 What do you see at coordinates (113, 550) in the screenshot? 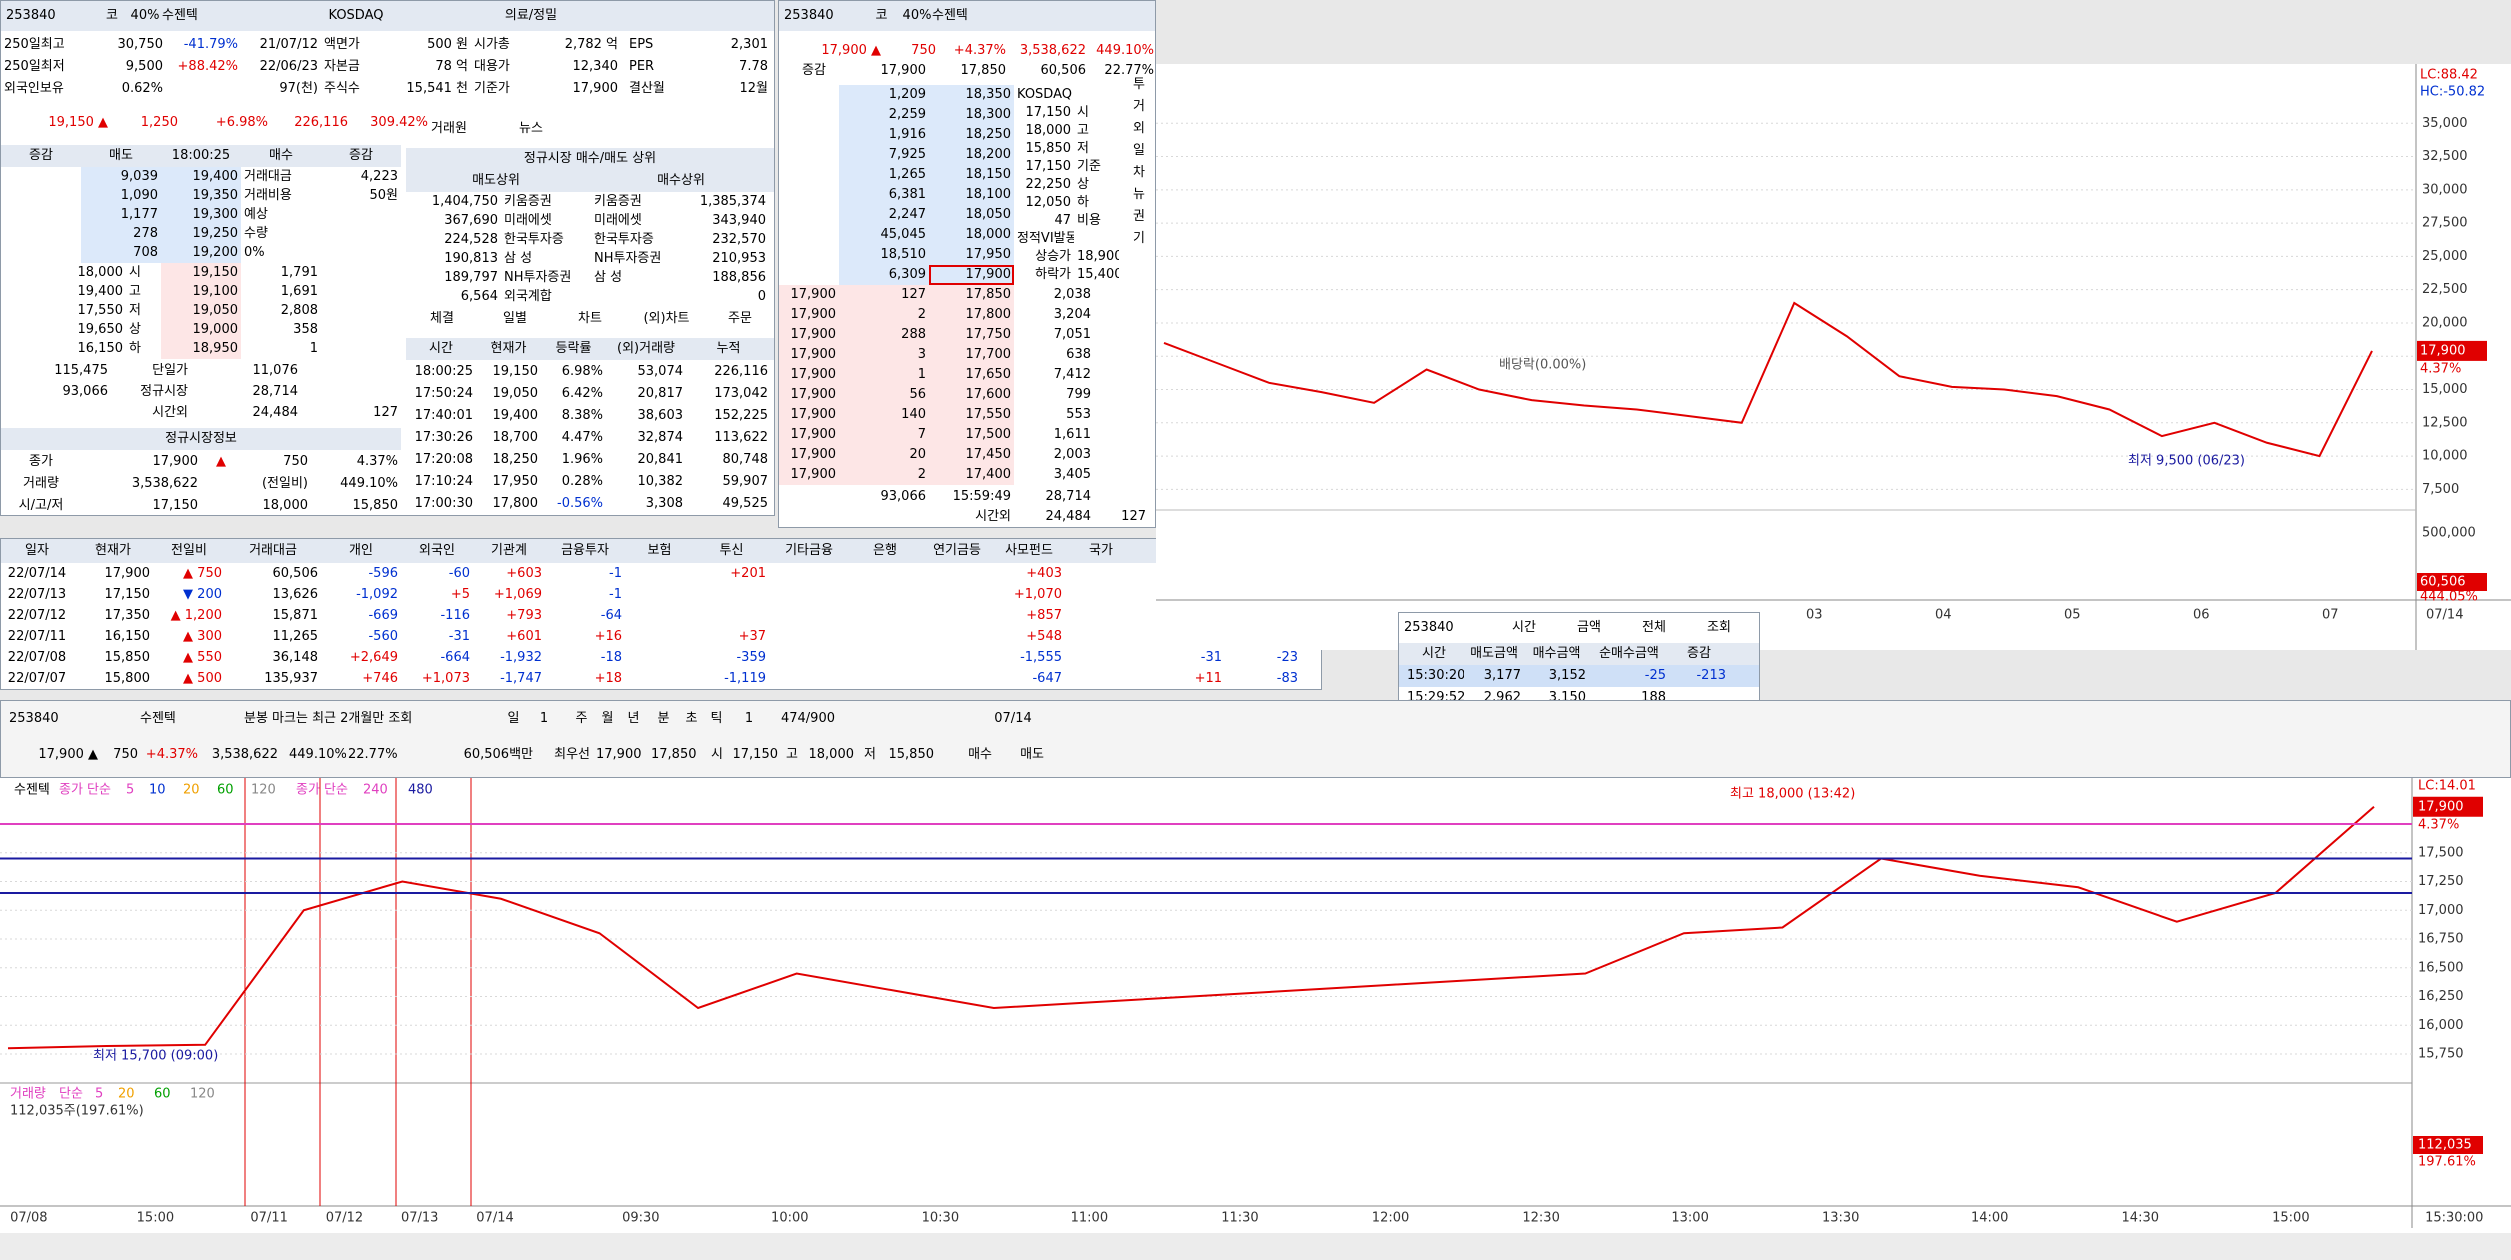
I see `column-header: 현재가` at bounding box center [113, 550].